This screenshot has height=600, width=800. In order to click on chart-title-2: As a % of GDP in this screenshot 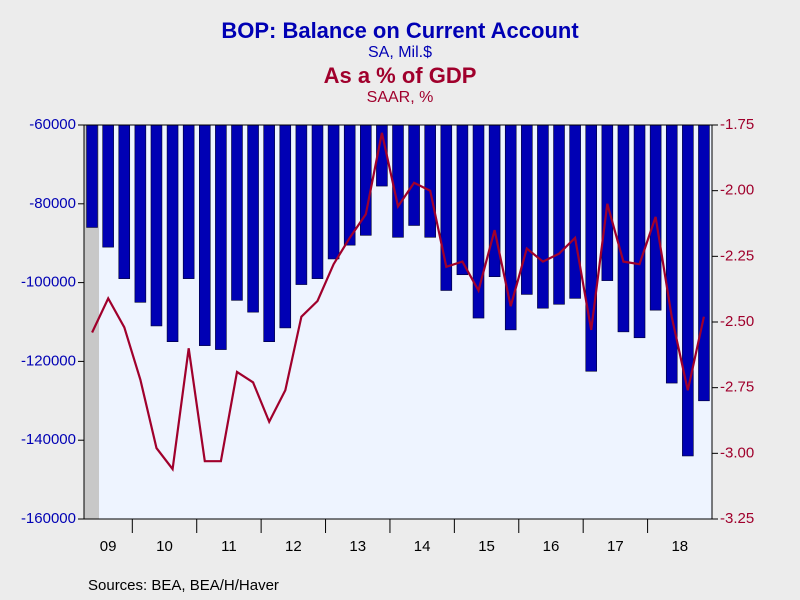, I will do `click(400, 75)`.